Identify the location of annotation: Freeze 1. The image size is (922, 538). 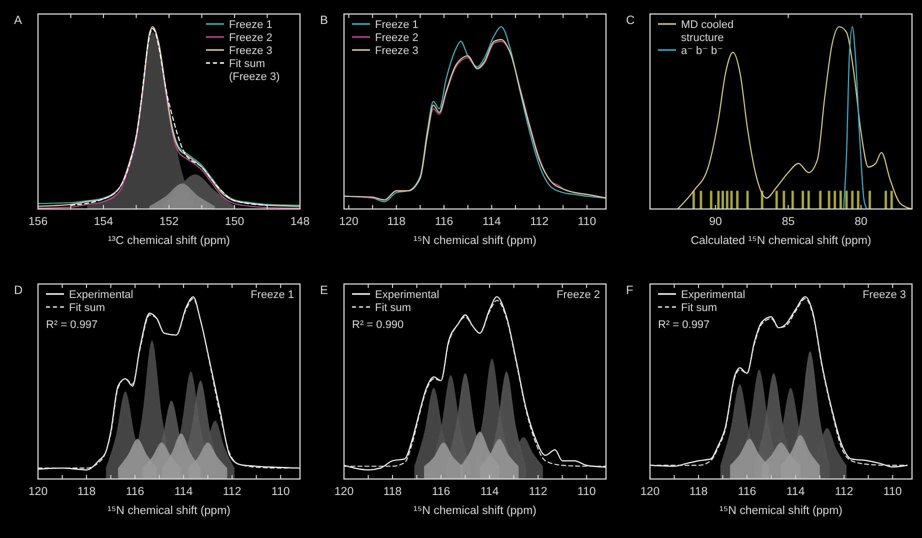
(272, 295).